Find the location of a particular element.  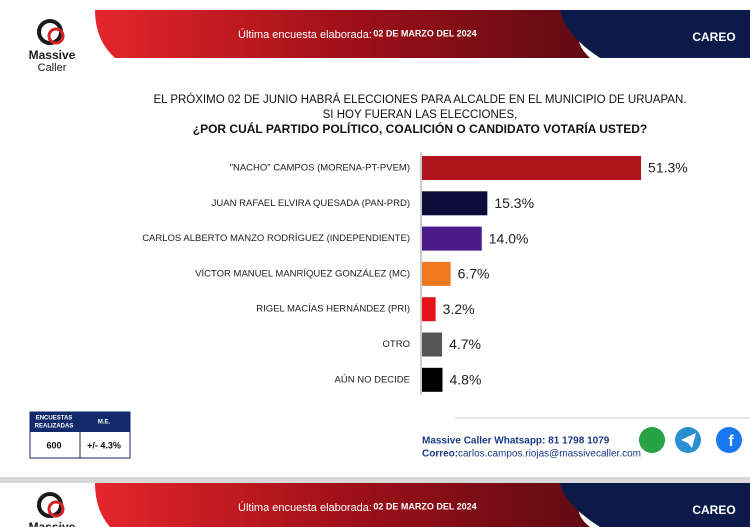

title-line: SI HOY FUERAN LAS ELECCIONES, is located at coordinates (420, 115).